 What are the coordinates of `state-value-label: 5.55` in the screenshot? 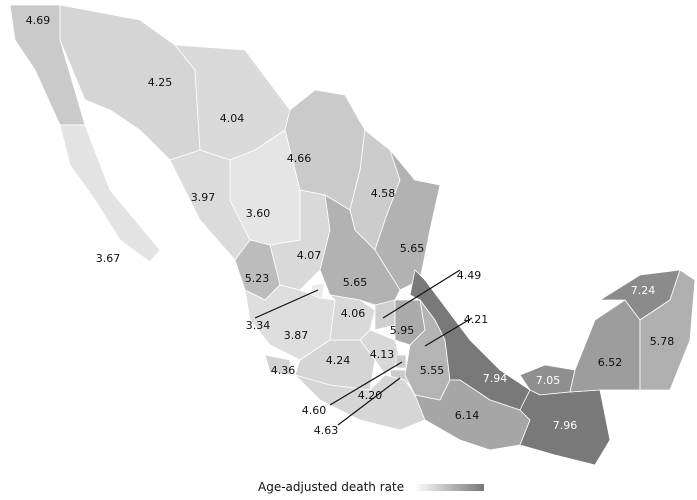 It's located at (432, 370).